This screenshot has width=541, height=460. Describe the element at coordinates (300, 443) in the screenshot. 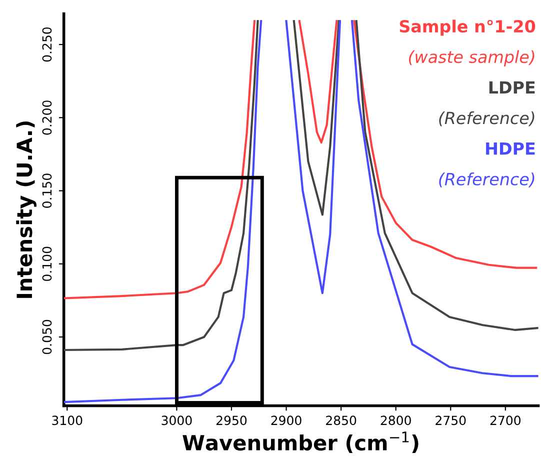

I see `x-axis-title: Wavenumber (cm$^{−1}$)` at that location.